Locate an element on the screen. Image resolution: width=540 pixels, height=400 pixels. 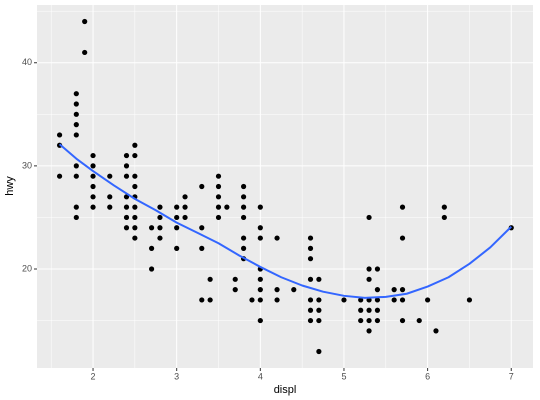
y-tick-label: 40 is located at coordinates (27, 62).